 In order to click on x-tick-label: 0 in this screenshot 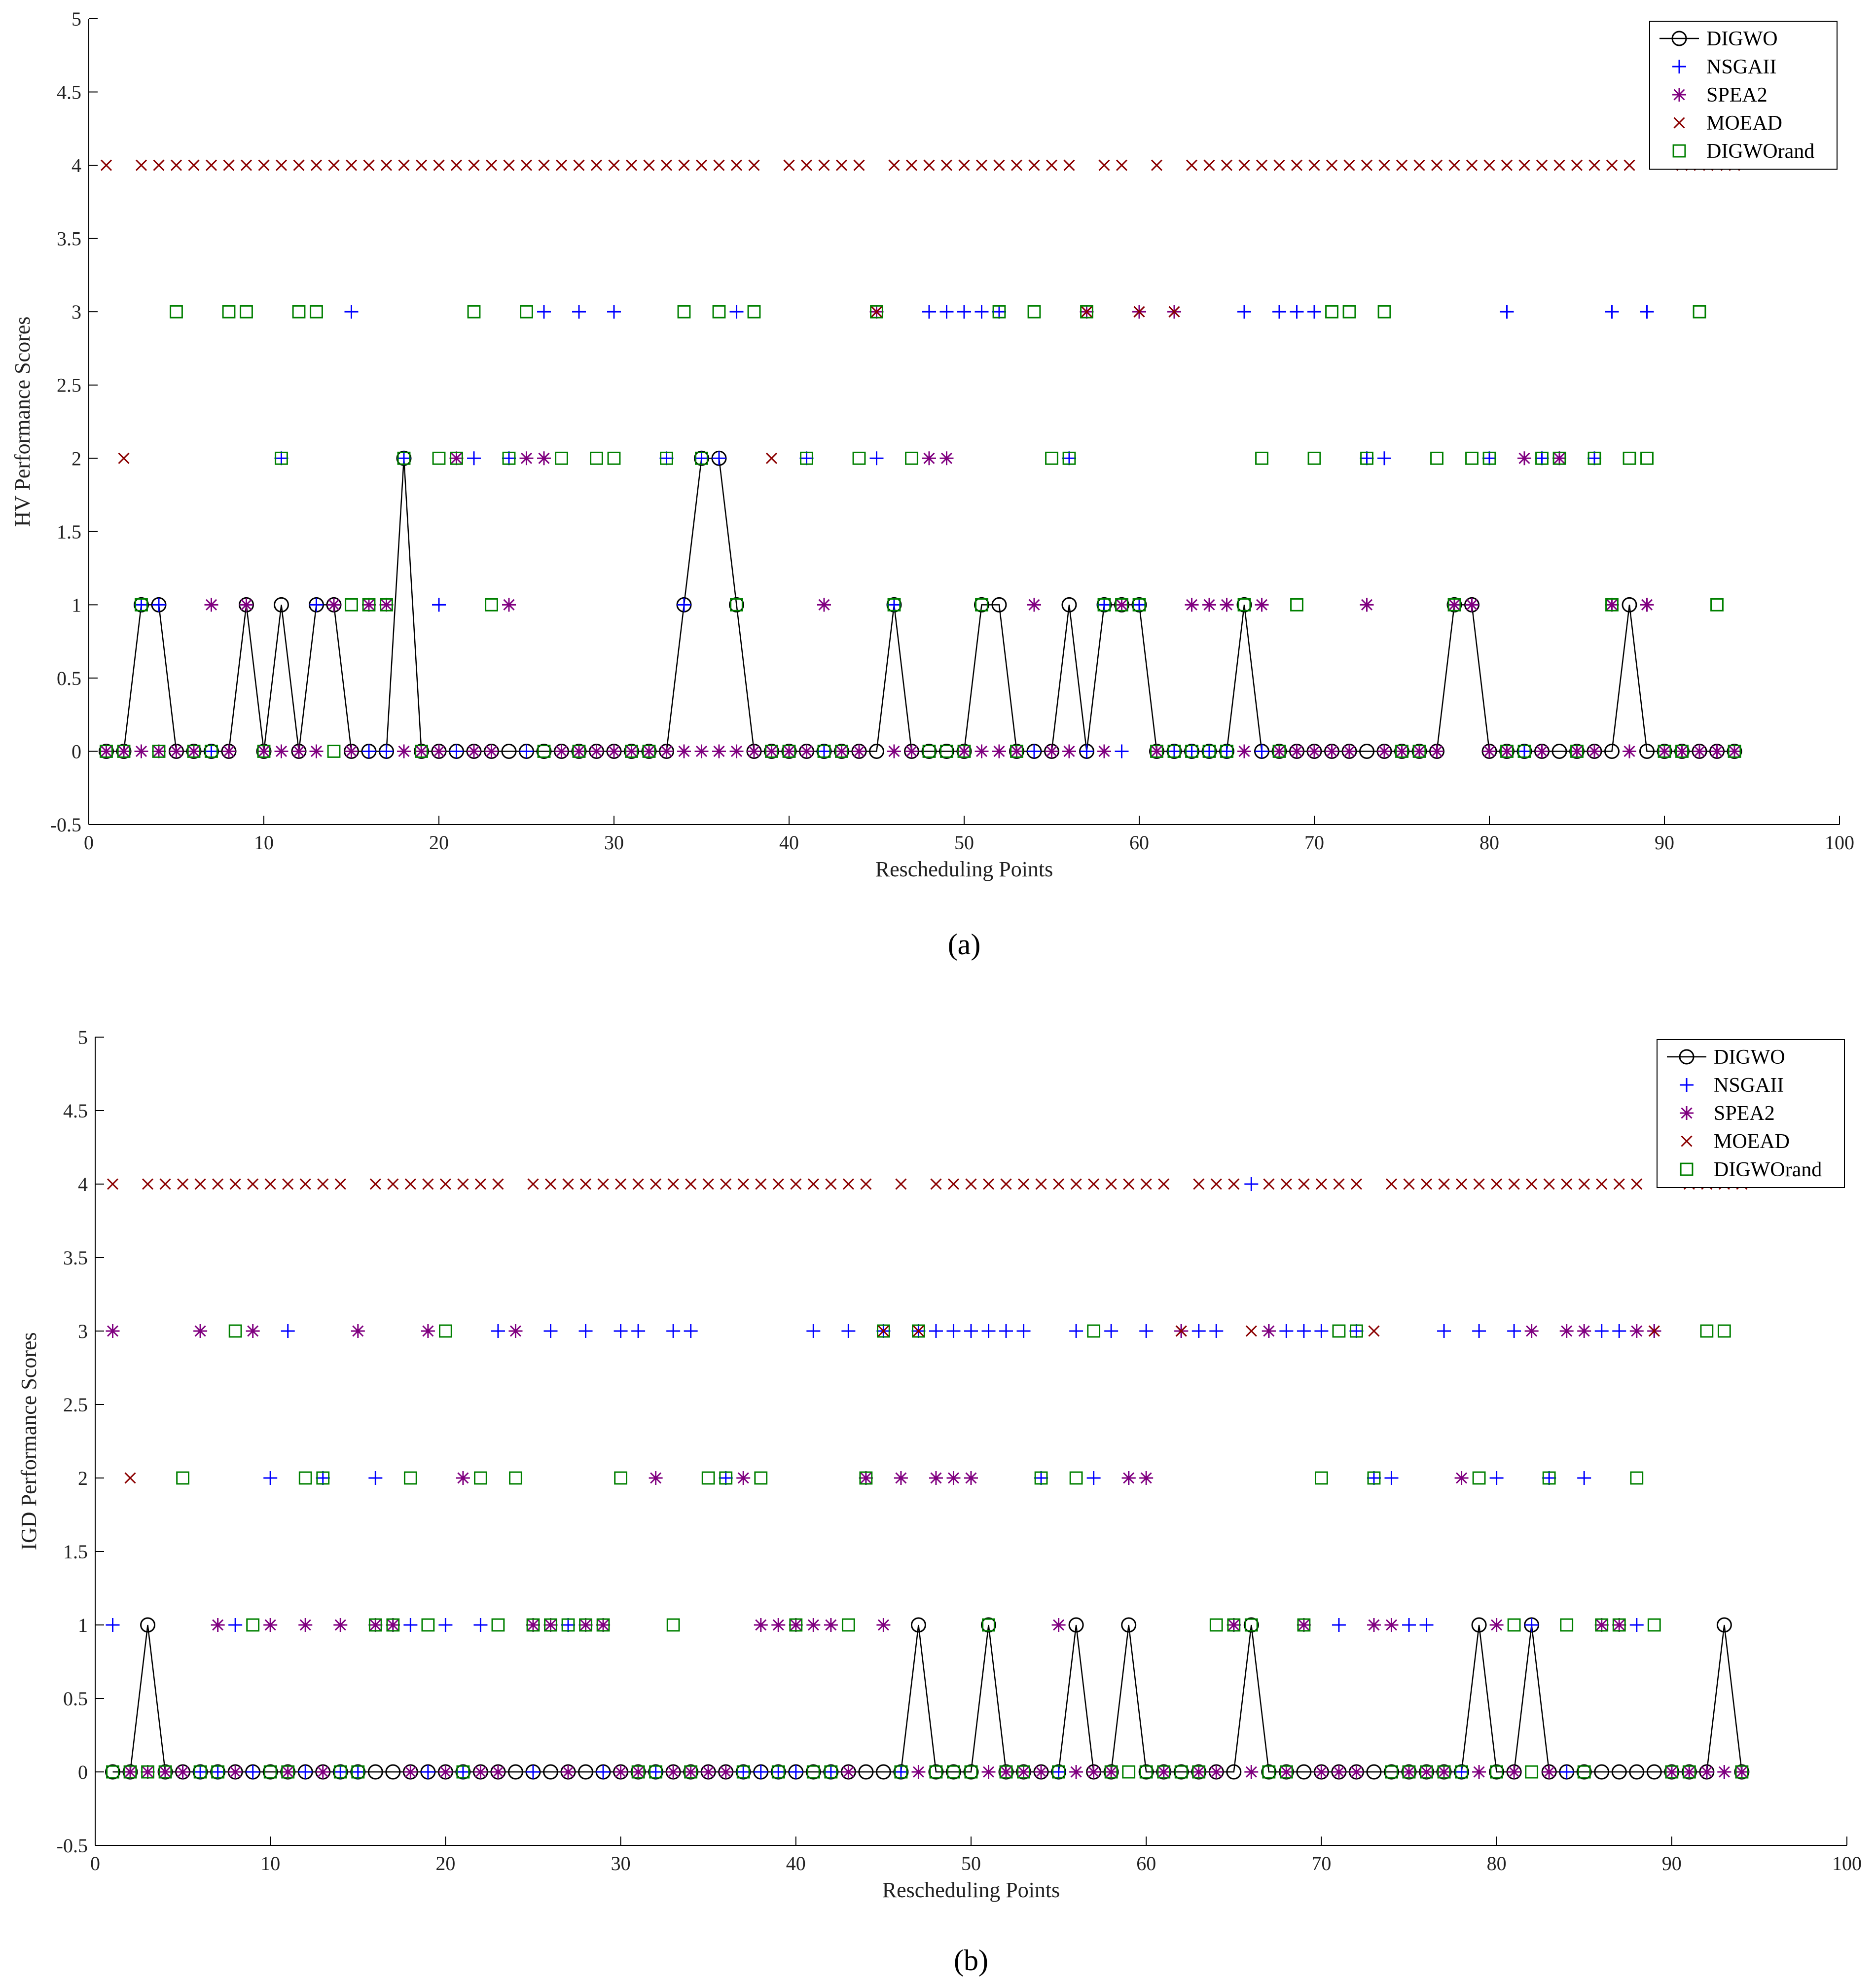, I will do `click(89, 843)`.